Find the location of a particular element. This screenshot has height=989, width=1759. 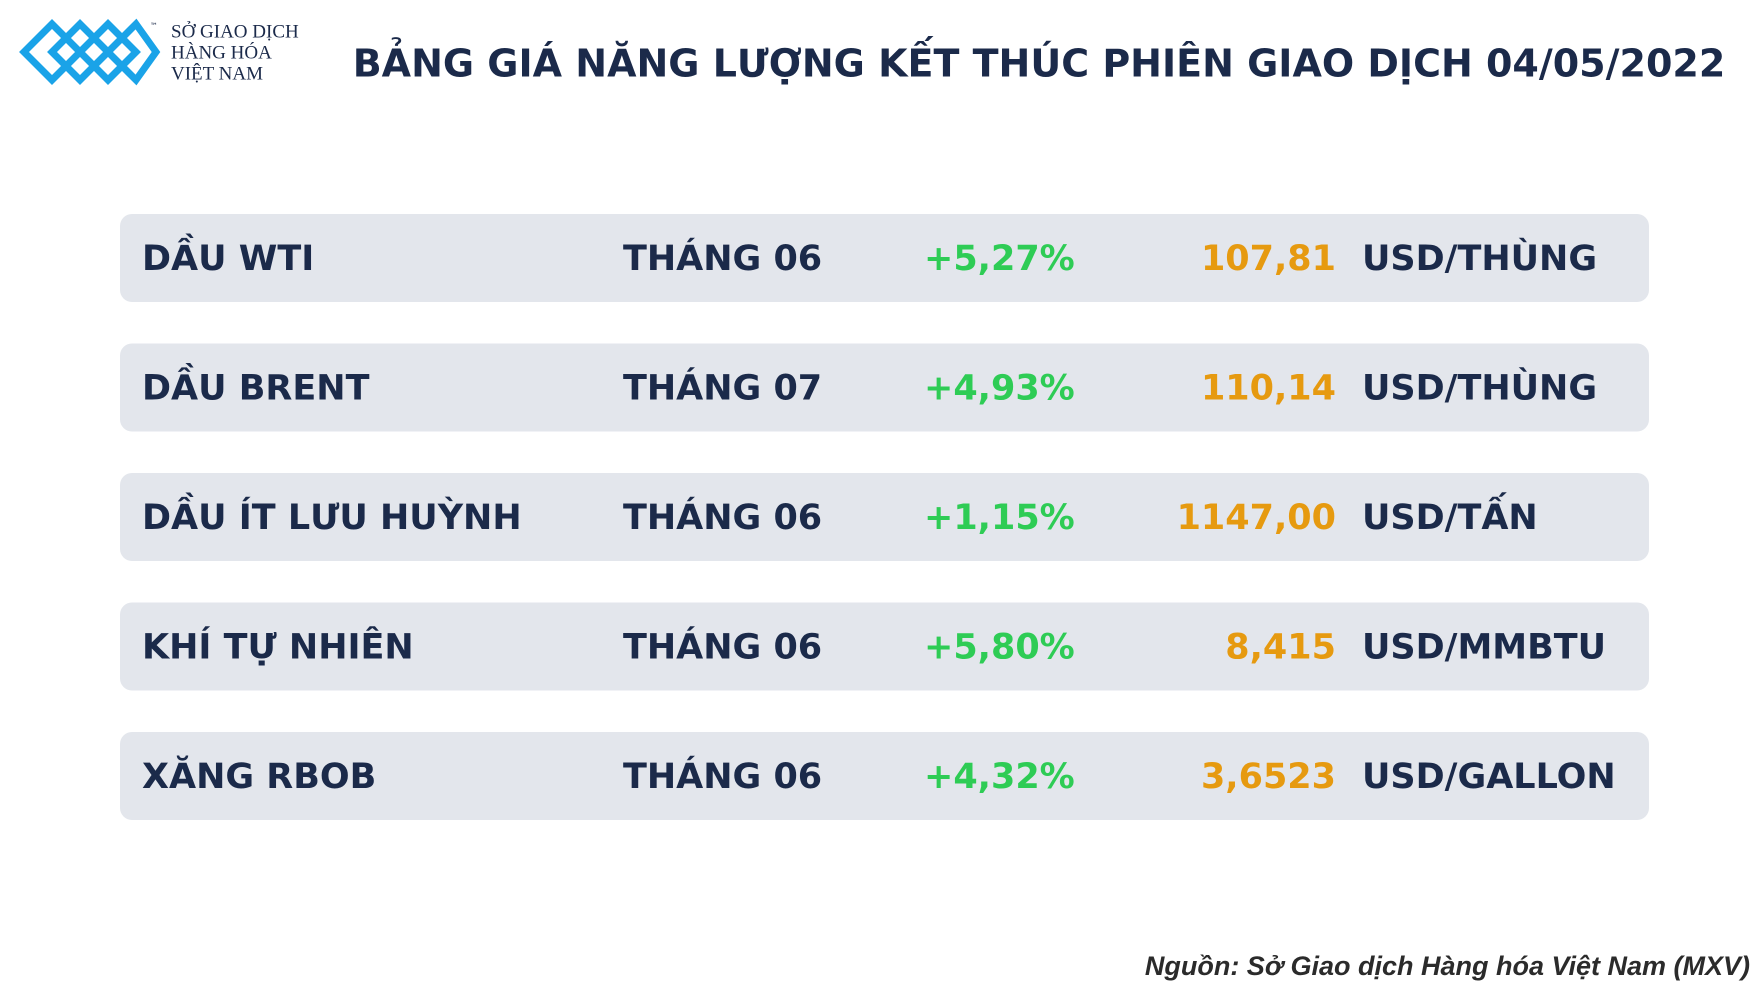

change: +5,27% is located at coordinates (999, 259).